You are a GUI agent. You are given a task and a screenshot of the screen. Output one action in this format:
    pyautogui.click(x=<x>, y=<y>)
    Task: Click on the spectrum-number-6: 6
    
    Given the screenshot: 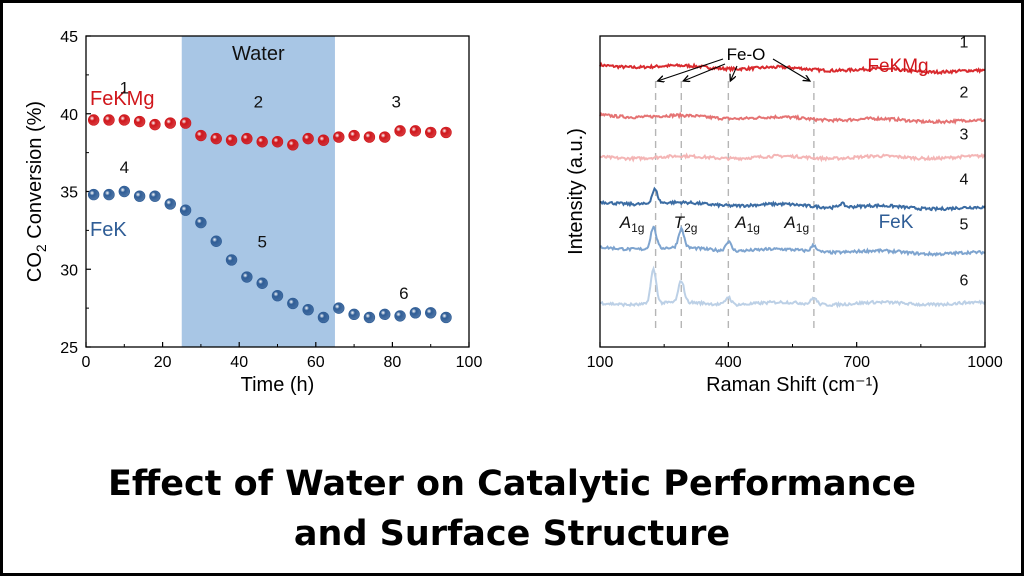 What is the action you would take?
    pyautogui.click(x=964, y=280)
    